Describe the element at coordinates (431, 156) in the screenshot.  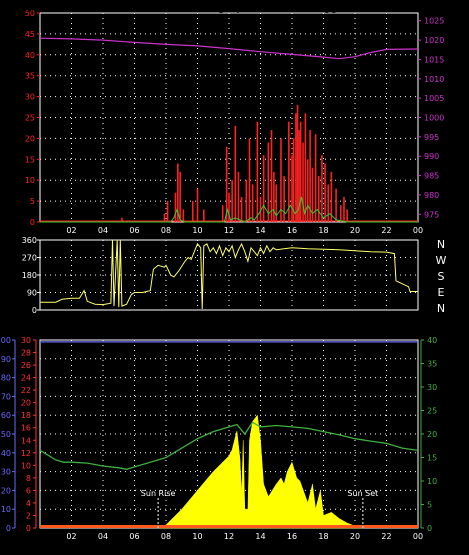
I see `pressure-axis-tick-label: 990` at that location.